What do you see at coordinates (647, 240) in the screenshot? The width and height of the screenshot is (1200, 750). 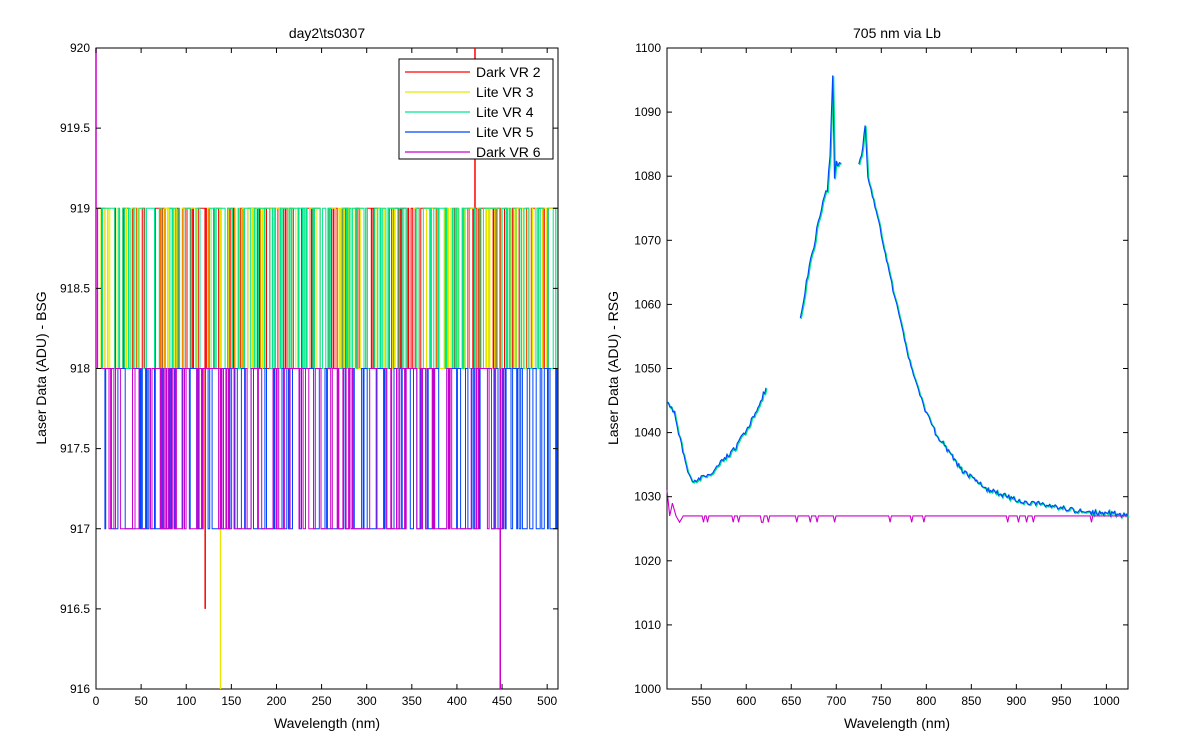 I see `y-tick-label: 1070` at bounding box center [647, 240].